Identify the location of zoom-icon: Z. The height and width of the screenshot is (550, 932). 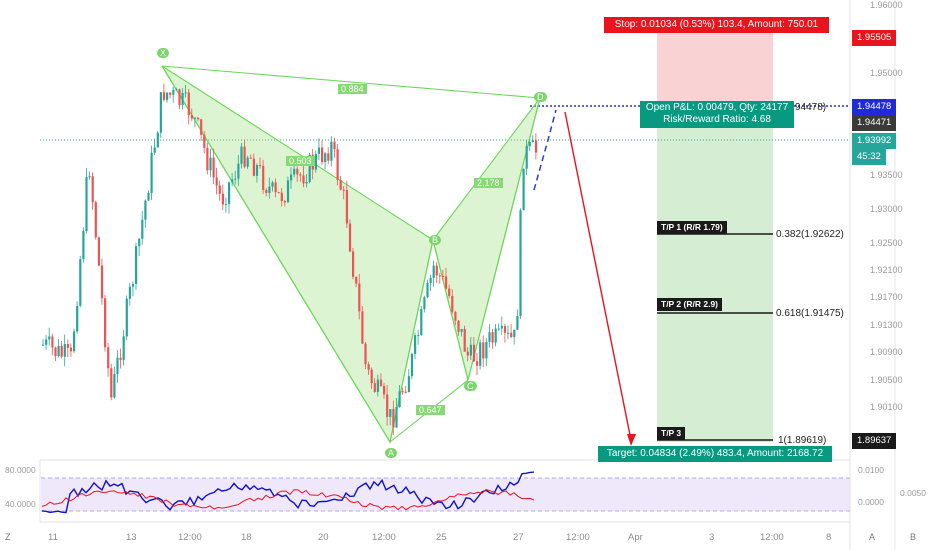
(8, 537).